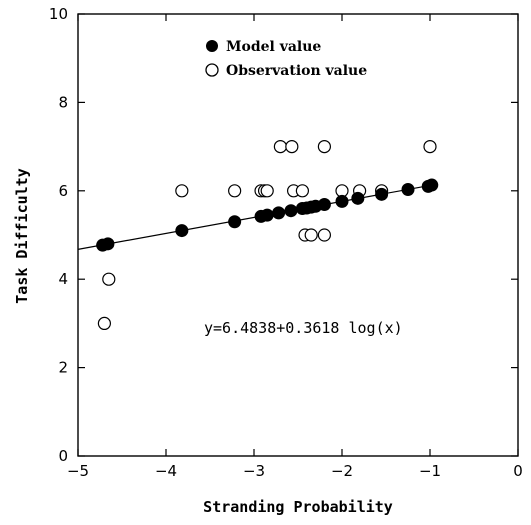 The image size is (531, 525). Describe the element at coordinates (63, 279) in the screenshot. I see `y-tick-label: 4` at that location.